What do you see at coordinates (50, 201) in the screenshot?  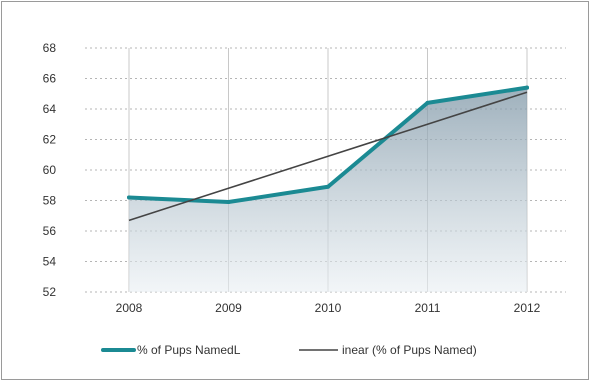 I see `y-tick-label: 58` at bounding box center [50, 201].